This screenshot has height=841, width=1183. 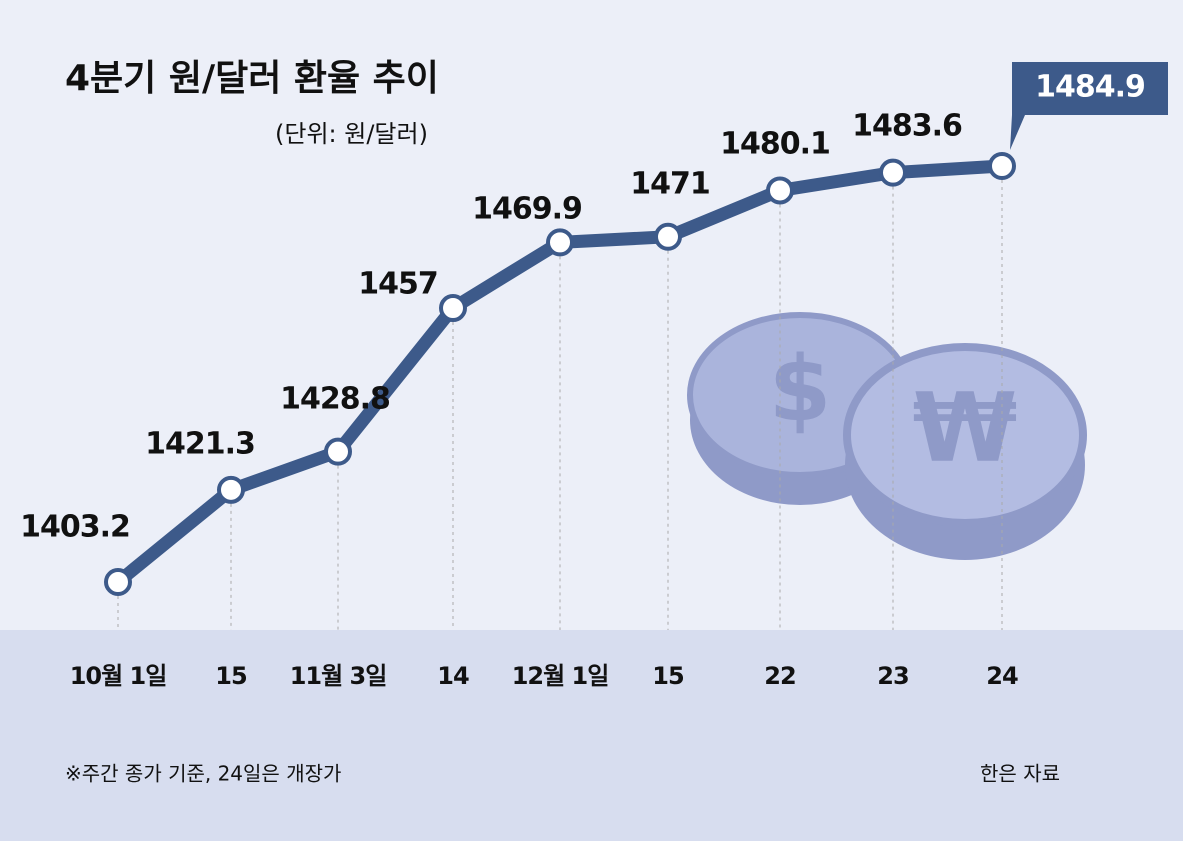 What do you see at coordinates (887, 436) in the screenshot?
I see `coin-illustration: $ ₩` at bounding box center [887, 436].